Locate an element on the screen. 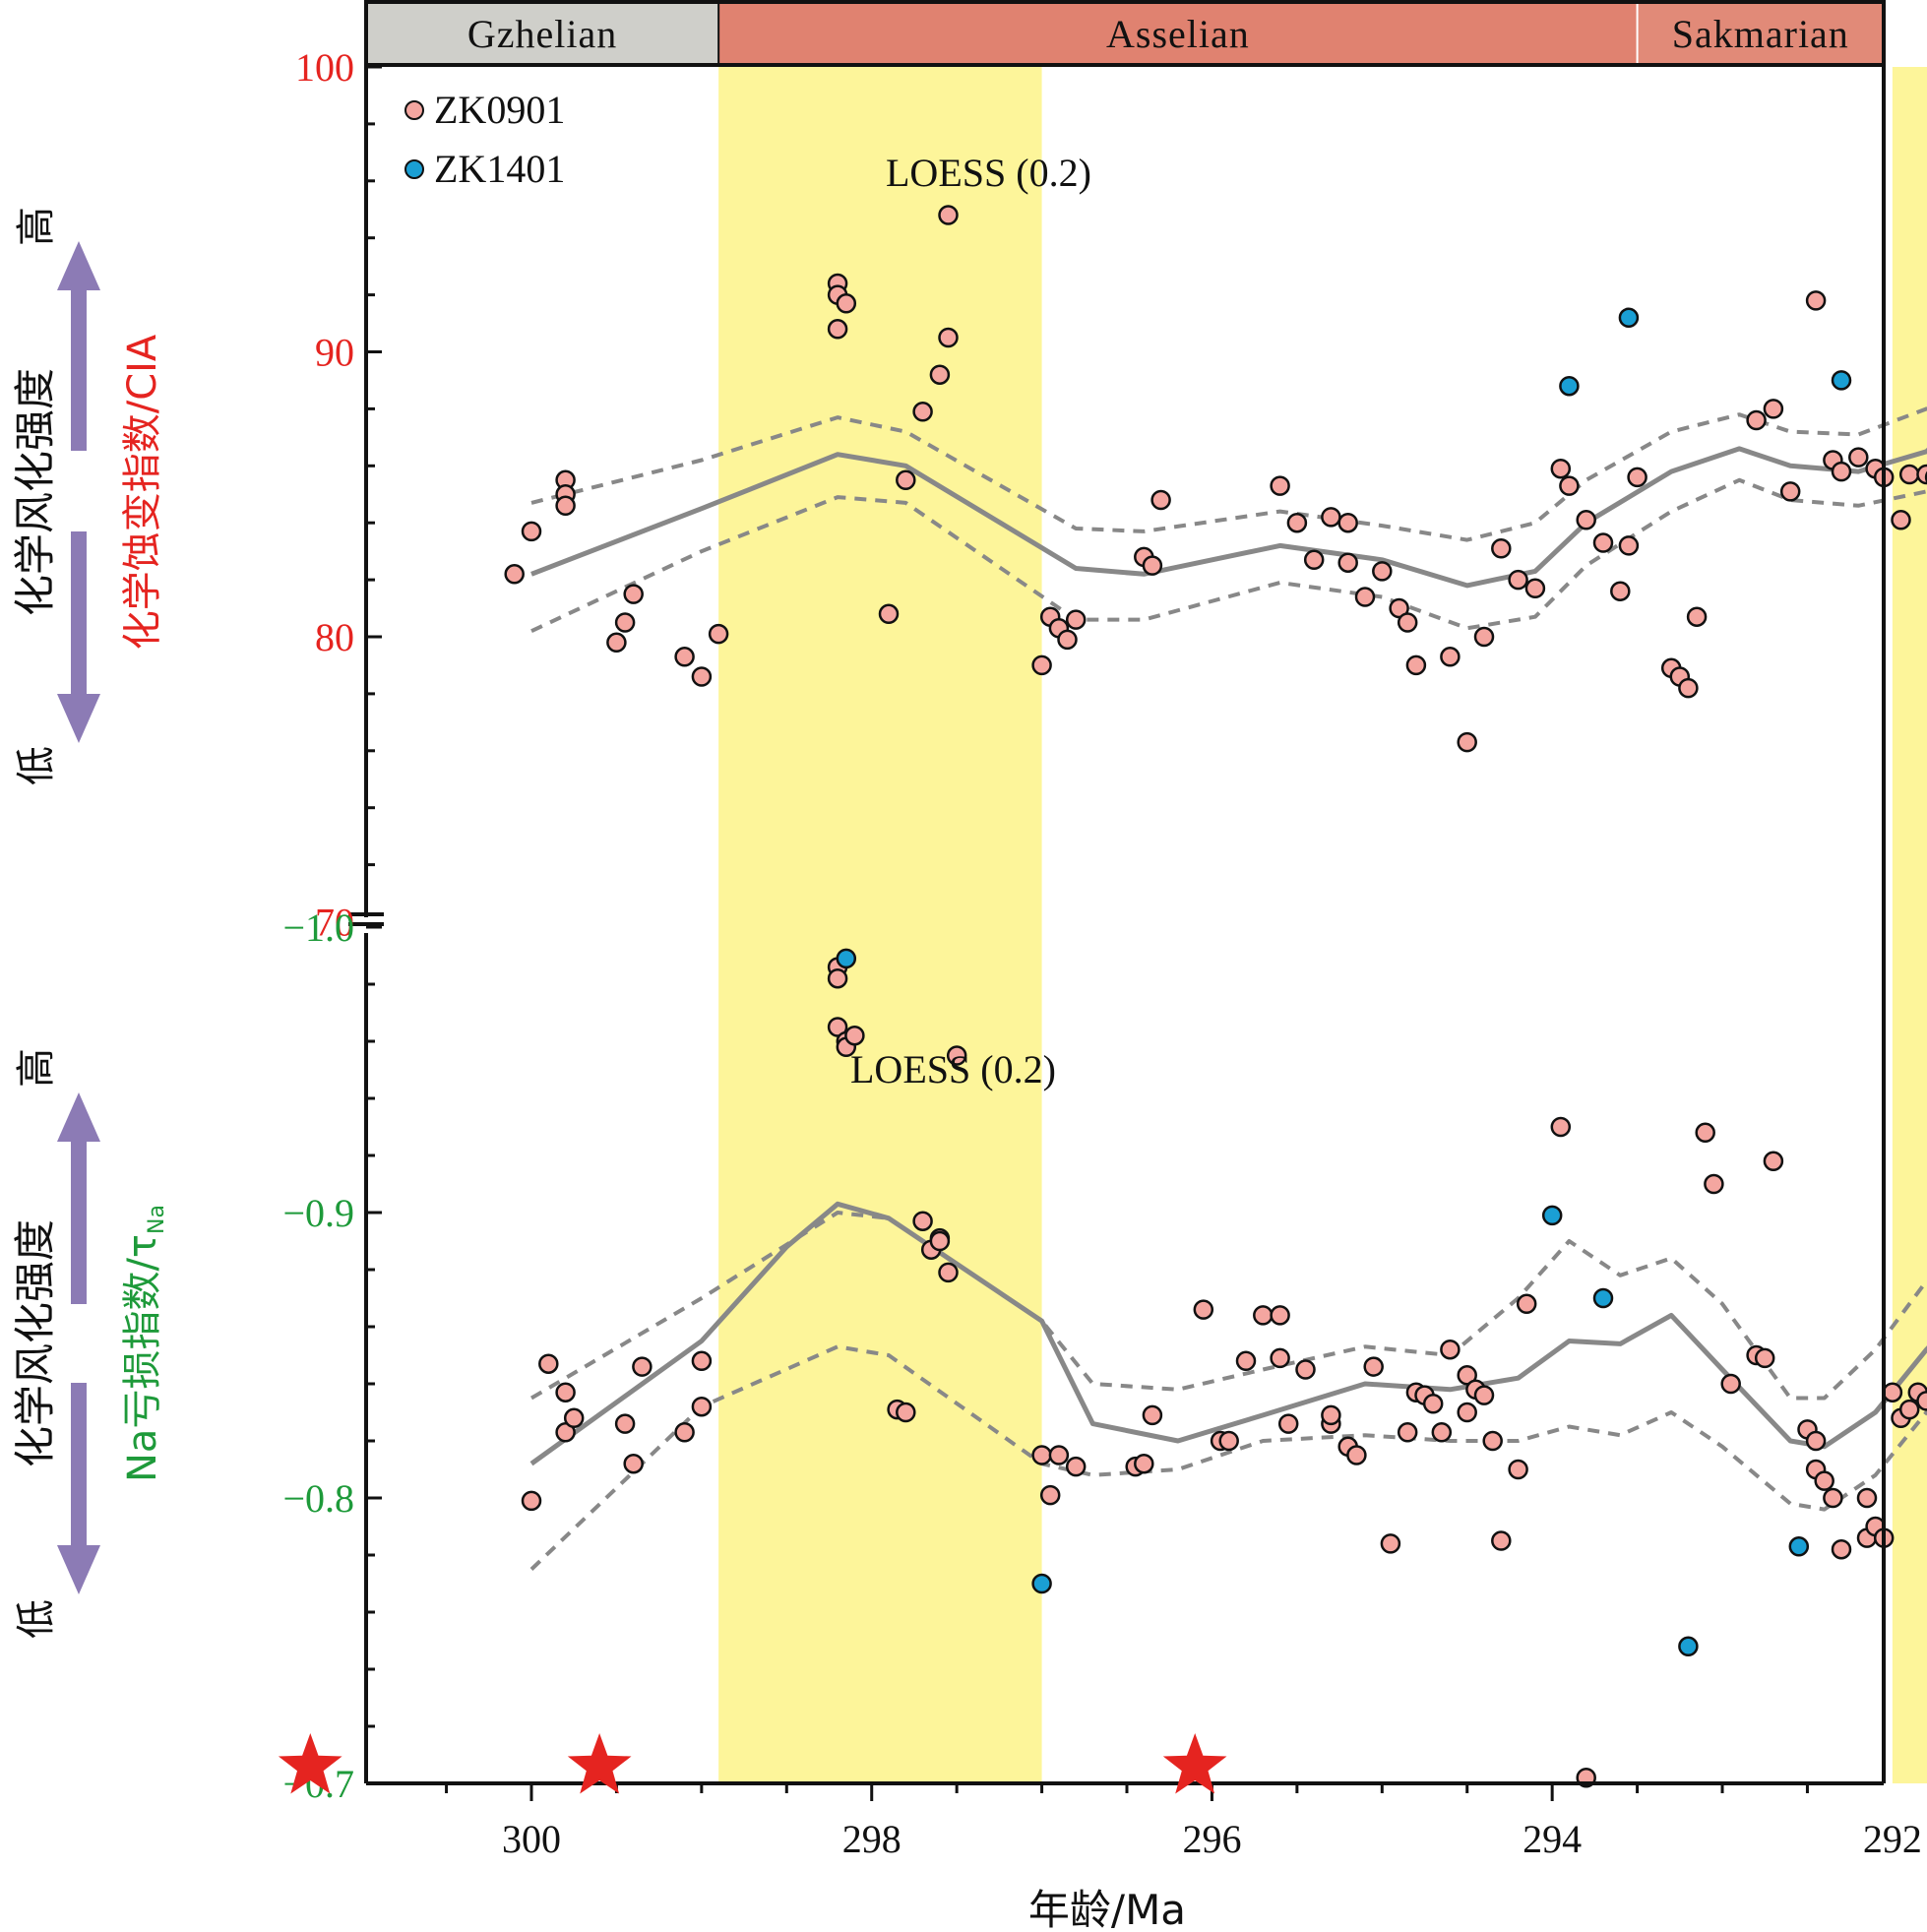 The image size is (1927, 1932). upper-arrow-down-shaft is located at coordinates (79, 615).